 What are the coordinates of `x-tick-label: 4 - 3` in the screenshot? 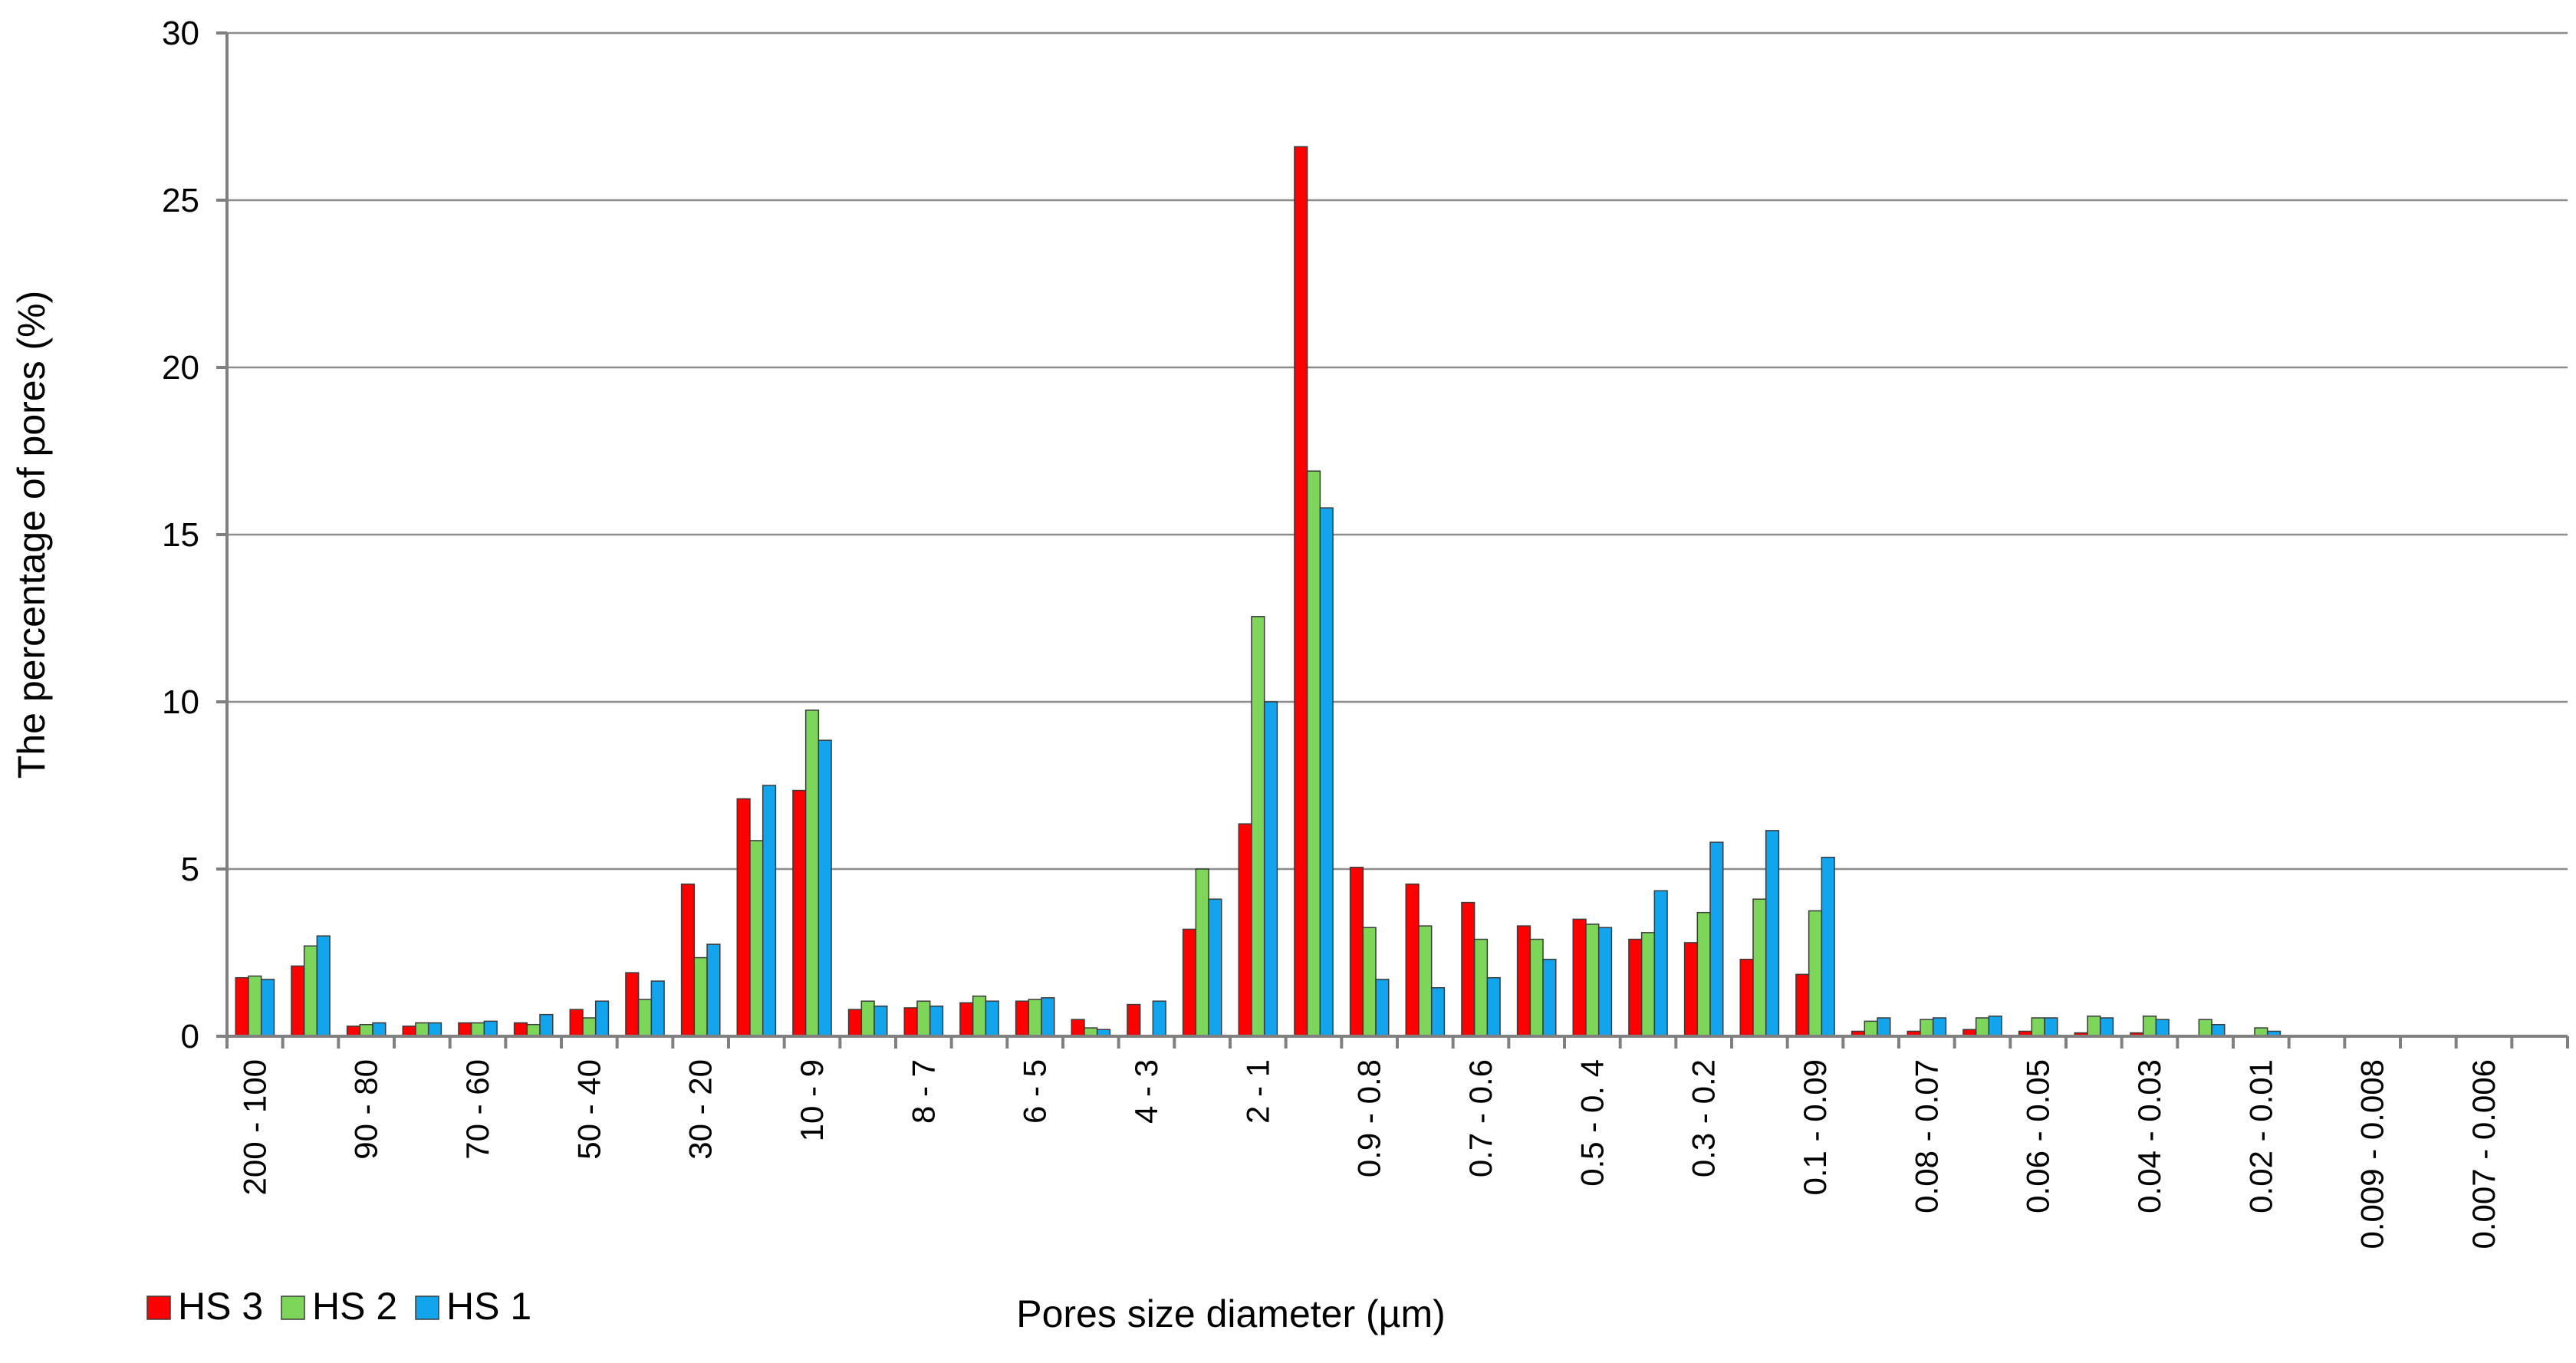 It's located at (1146, 1091).